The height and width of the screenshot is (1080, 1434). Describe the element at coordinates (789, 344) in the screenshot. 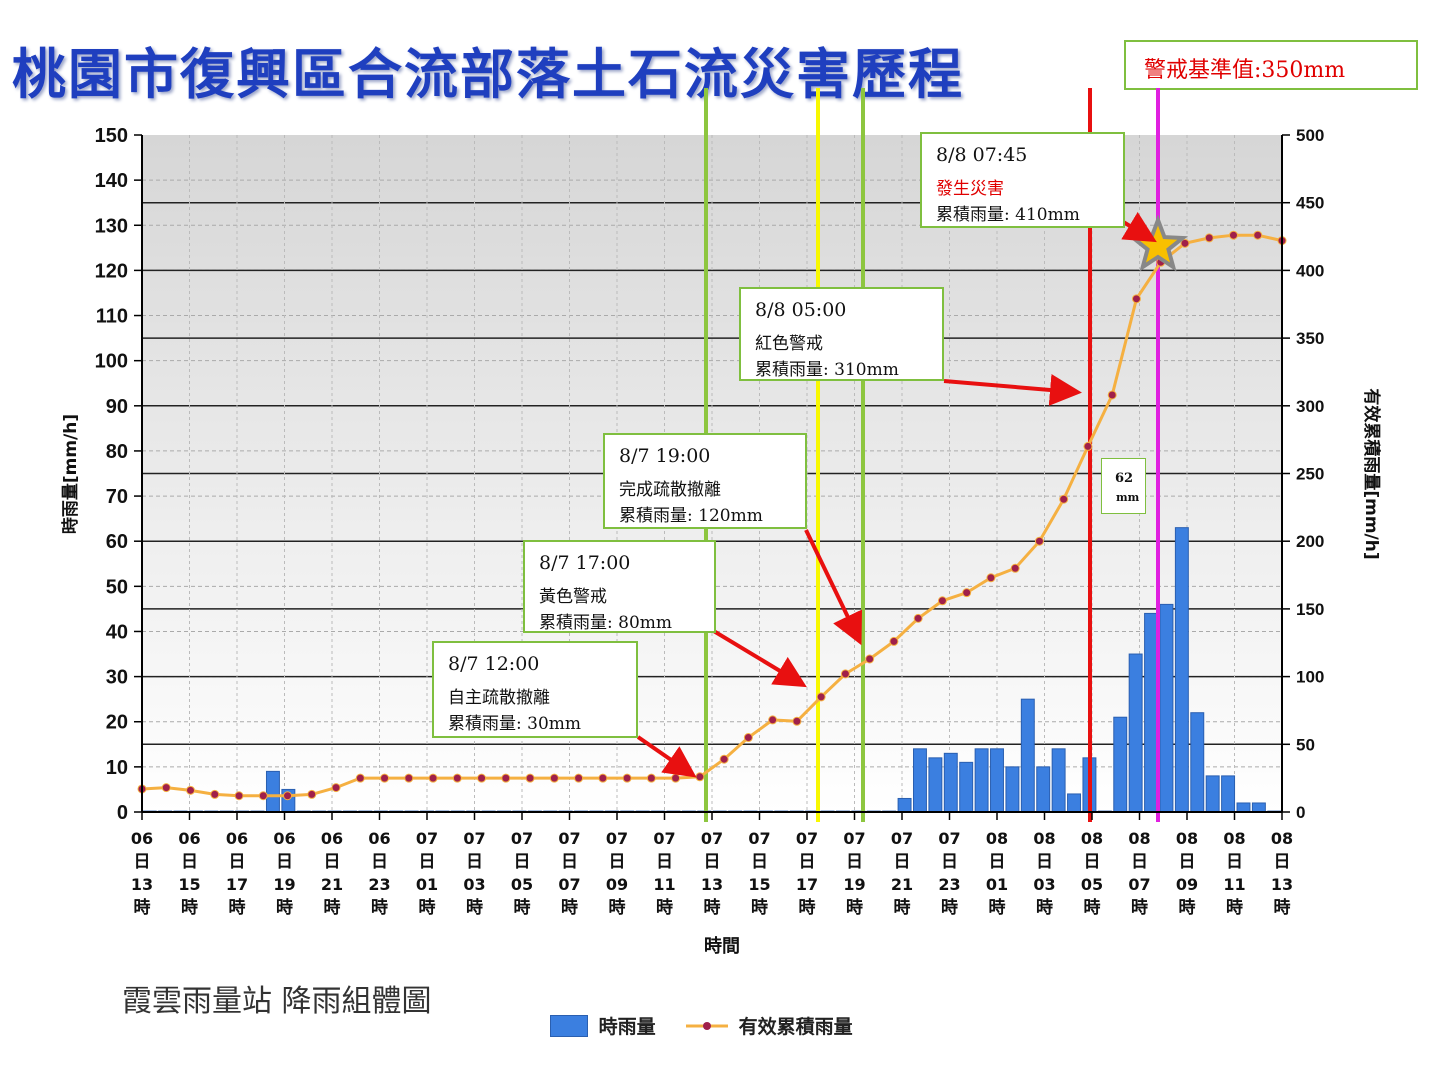

I see `callout-event: 紅色警戒` at that location.